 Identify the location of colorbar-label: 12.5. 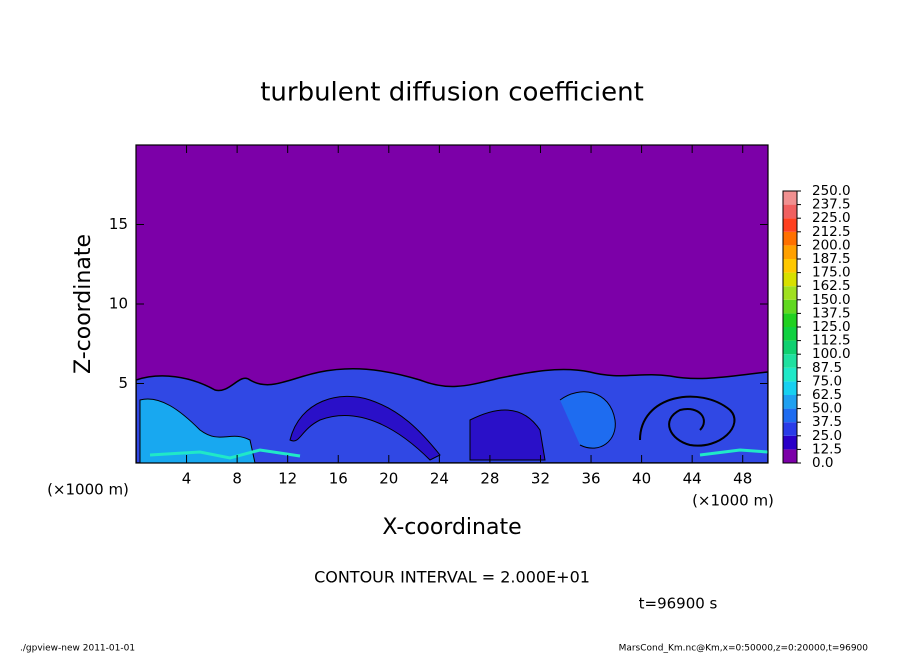
(827, 449).